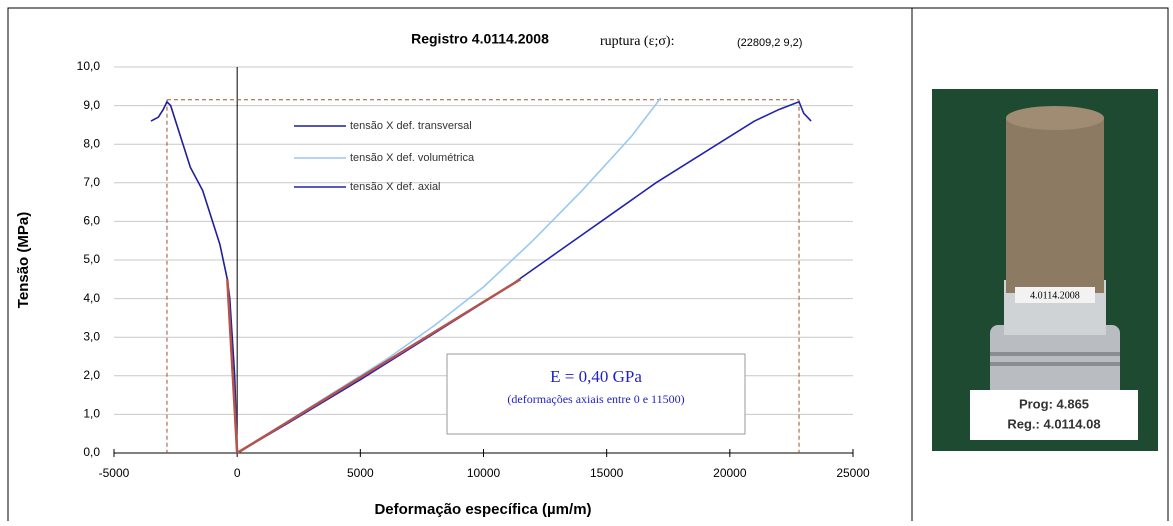  Describe the element at coordinates (637, 41) in the screenshot. I see `rupture-label: ruptura (ε;σ):` at that location.